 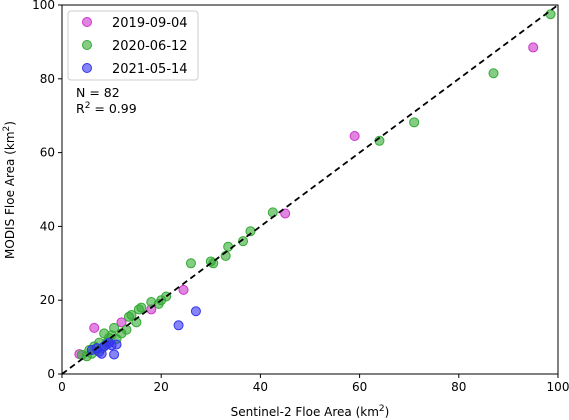 I want to click on x-tick-label: 20, so click(x=161, y=387).